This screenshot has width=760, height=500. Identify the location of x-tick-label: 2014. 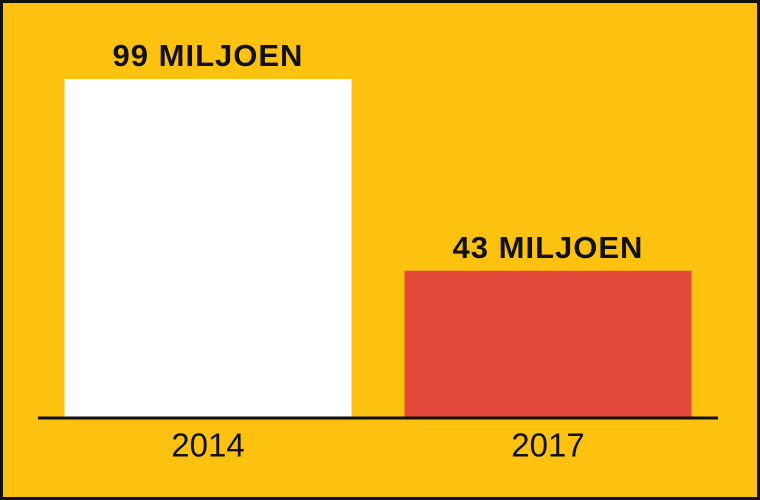
(207, 445).